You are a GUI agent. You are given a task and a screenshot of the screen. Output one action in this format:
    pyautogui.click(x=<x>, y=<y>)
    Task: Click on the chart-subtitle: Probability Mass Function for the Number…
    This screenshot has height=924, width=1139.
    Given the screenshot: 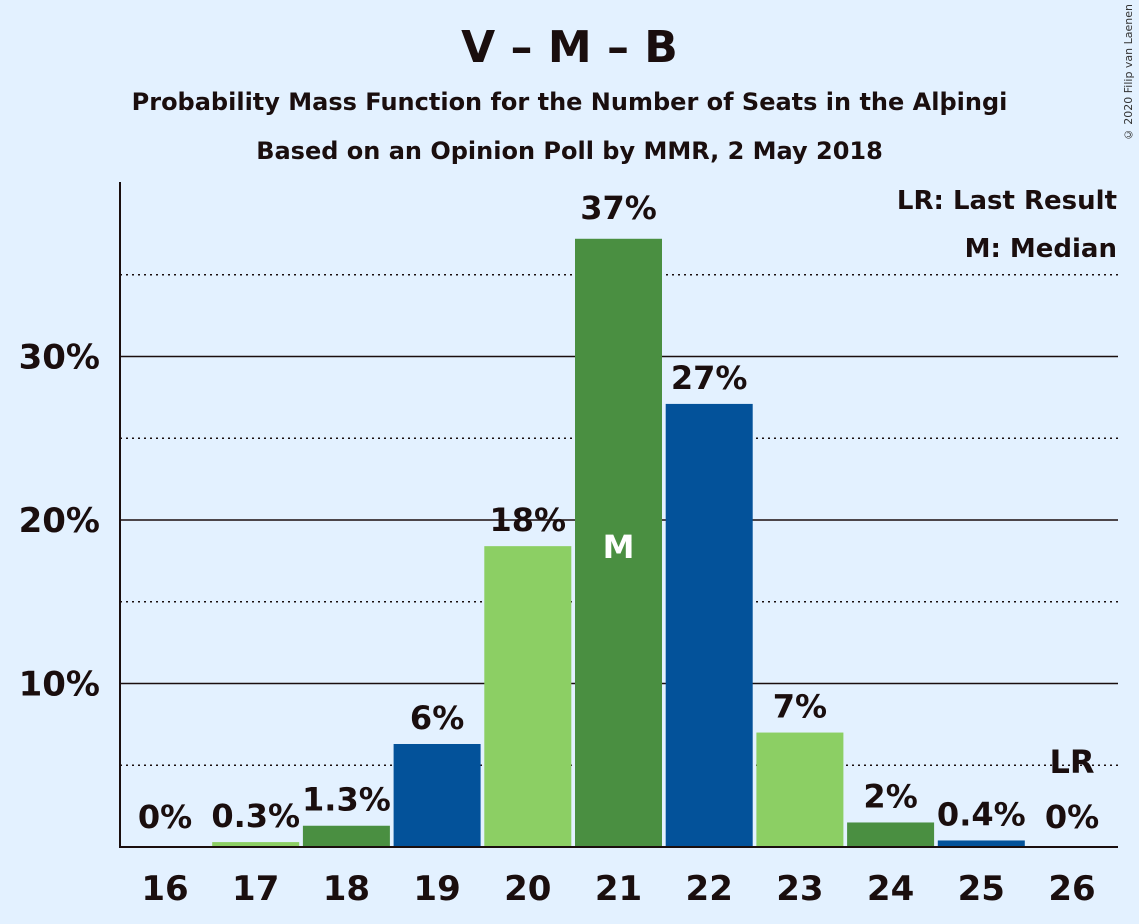 What is the action you would take?
    pyautogui.click(x=569, y=102)
    